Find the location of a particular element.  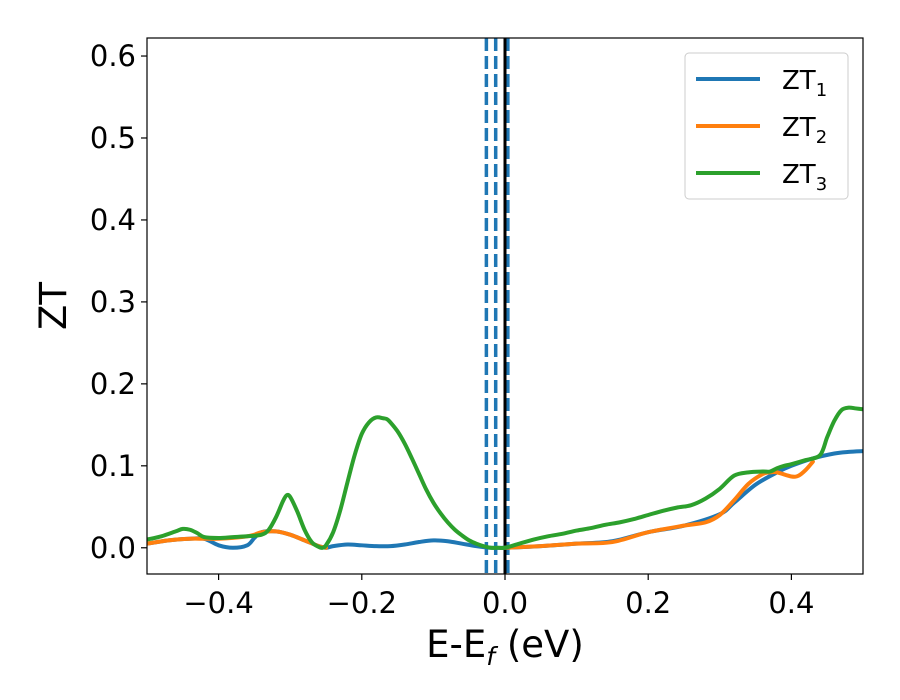

y-tick-label: 0.3 is located at coordinates (113, 302).